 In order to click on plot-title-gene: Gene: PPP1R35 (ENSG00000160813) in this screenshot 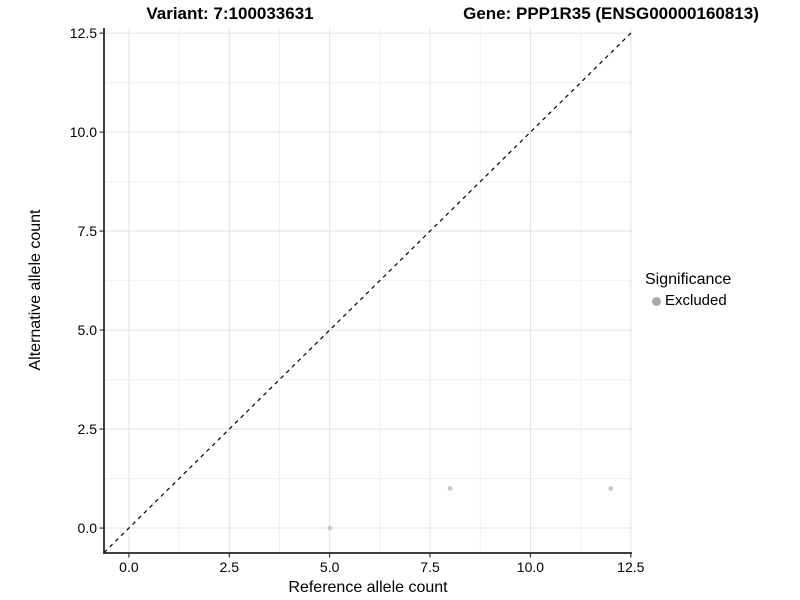, I will do `click(611, 13)`.